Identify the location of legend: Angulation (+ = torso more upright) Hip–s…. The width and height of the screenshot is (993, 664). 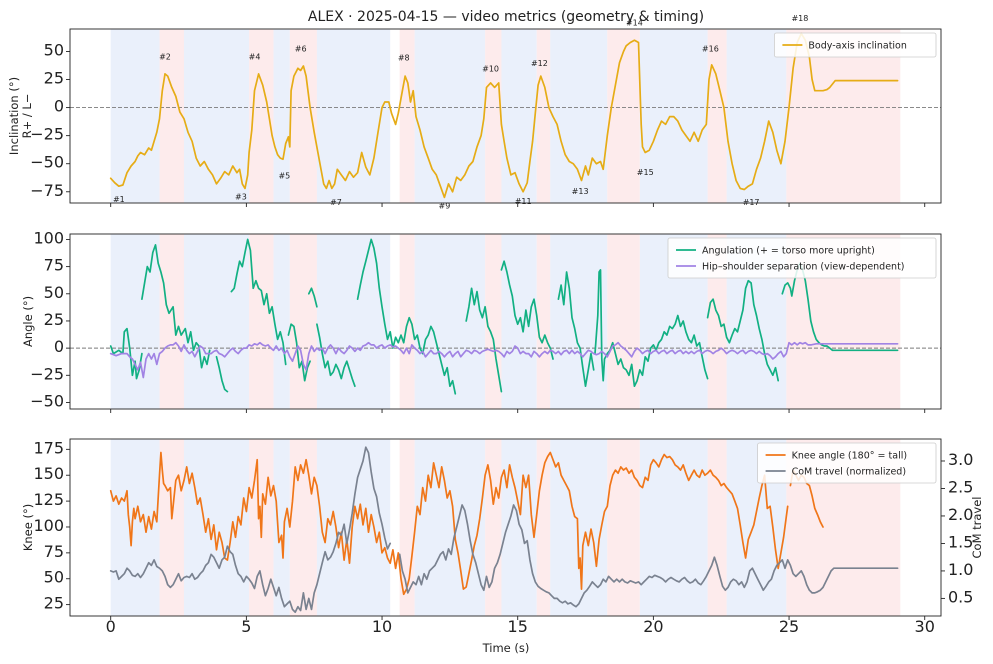
(802, 258).